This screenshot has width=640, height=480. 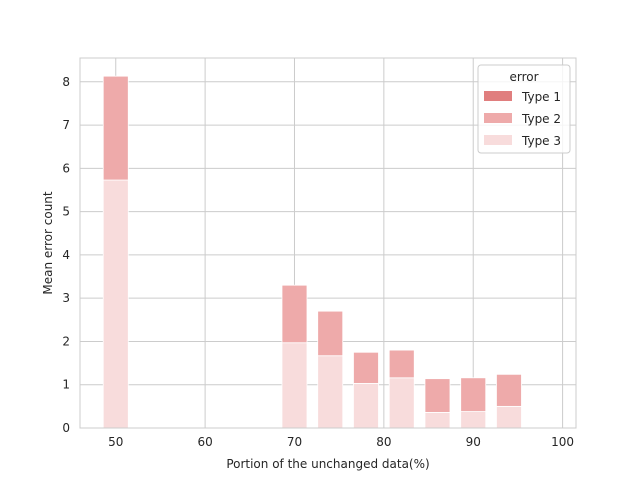 I want to click on legend-entries: Type 1 Type 2 Type 3, so click(x=522, y=119).